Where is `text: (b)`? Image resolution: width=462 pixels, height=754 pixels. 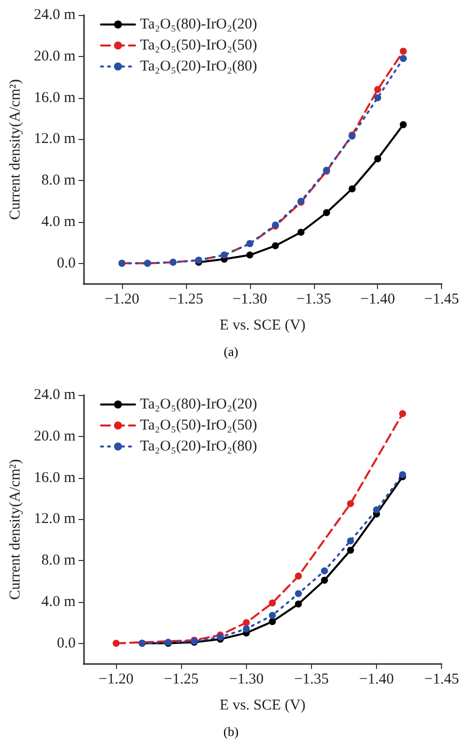
text: (b) is located at coordinates (231, 732).